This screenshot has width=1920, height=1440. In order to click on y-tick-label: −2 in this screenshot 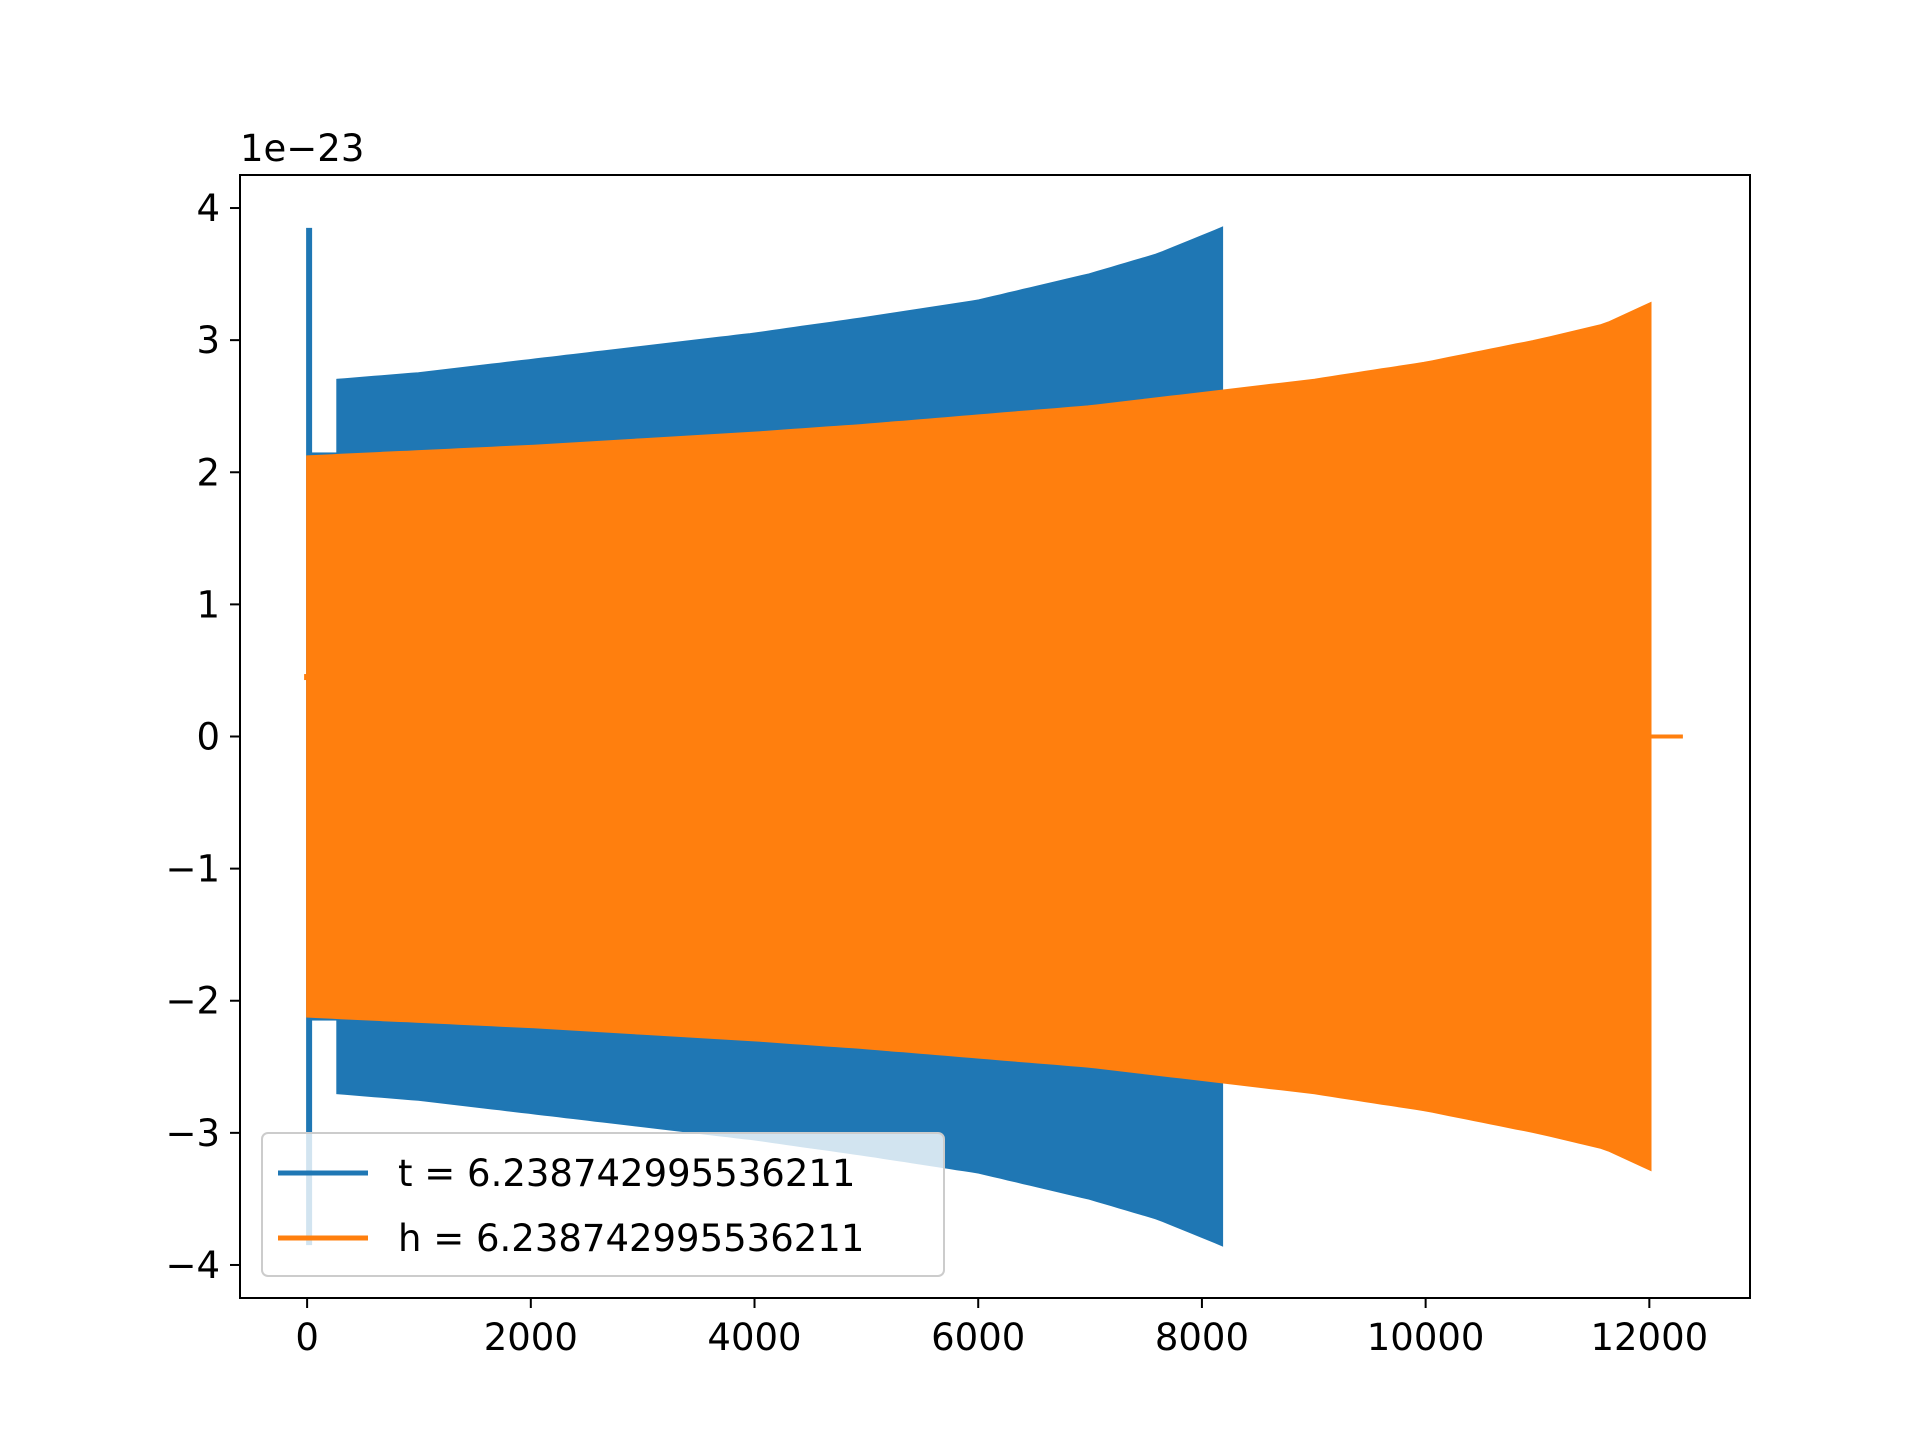, I will do `click(192, 1001)`.